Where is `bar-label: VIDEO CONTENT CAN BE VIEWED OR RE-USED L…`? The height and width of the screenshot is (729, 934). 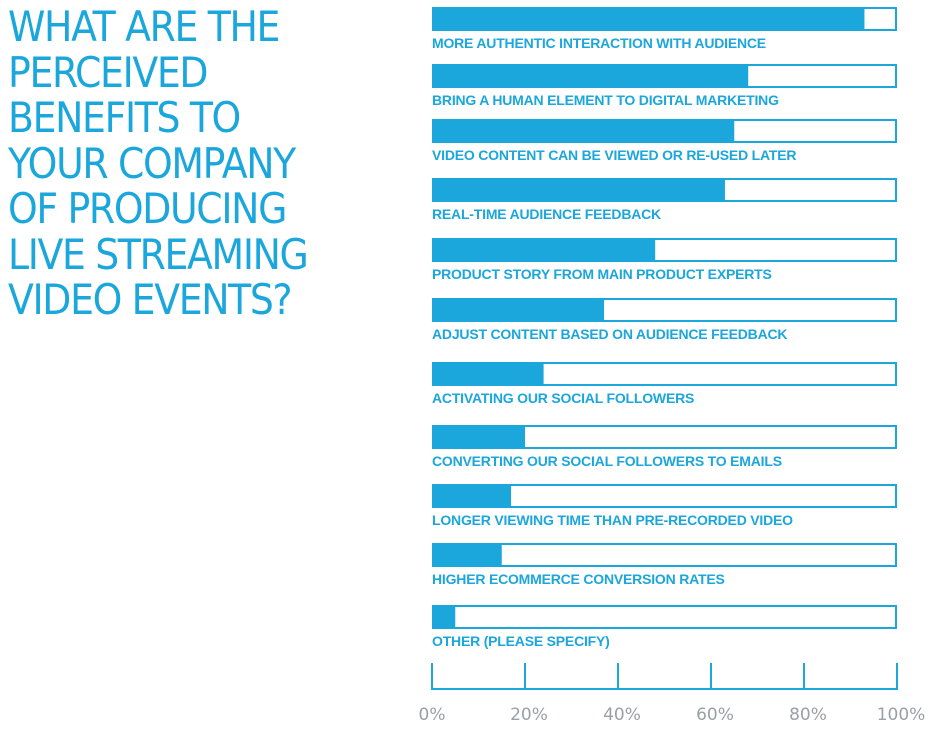 bar-label: VIDEO CONTENT CAN BE VIEWED OR RE-USED L… is located at coordinates (614, 155).